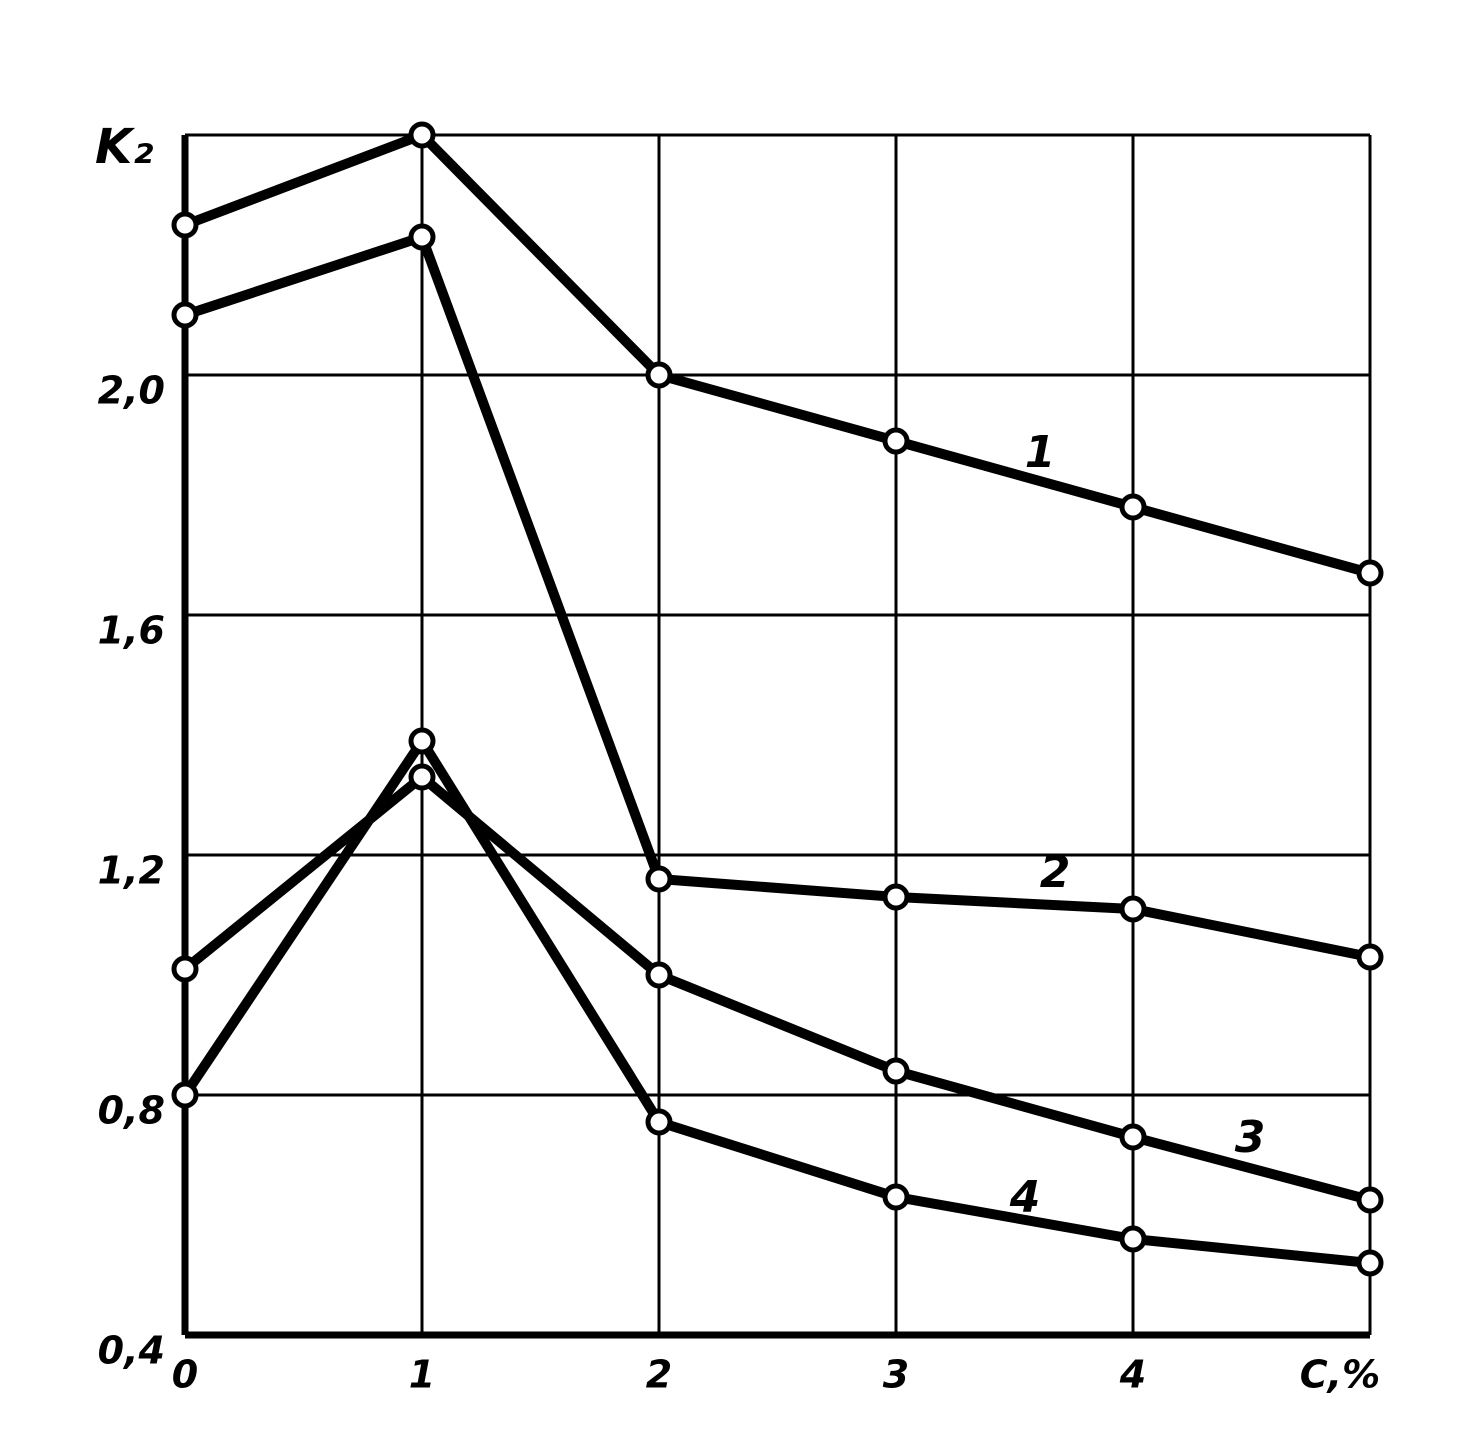 This screenshot has height=1451, width=1474. What do you see at coordinates (1040, 452) in the screenshot?
I see `series-label: 1` at bounding box center [1040, 452].